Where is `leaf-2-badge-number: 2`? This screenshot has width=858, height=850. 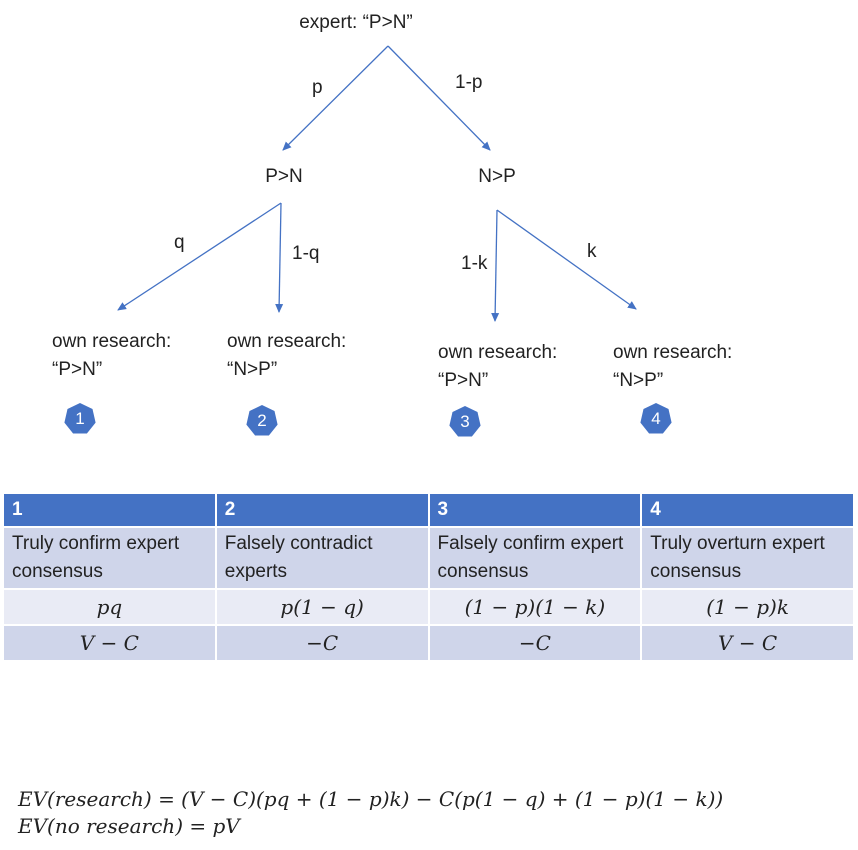 leaf-2-badge-number: 2 is located at coordinates (262, 420).